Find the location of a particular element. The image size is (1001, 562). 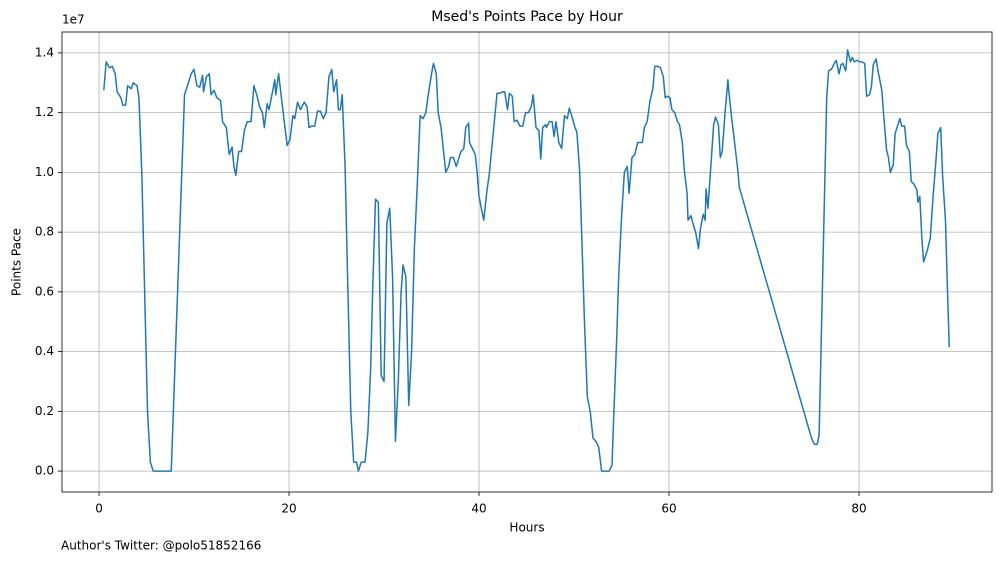

offset-label: 1e7 is located at coordinates (73, 20).